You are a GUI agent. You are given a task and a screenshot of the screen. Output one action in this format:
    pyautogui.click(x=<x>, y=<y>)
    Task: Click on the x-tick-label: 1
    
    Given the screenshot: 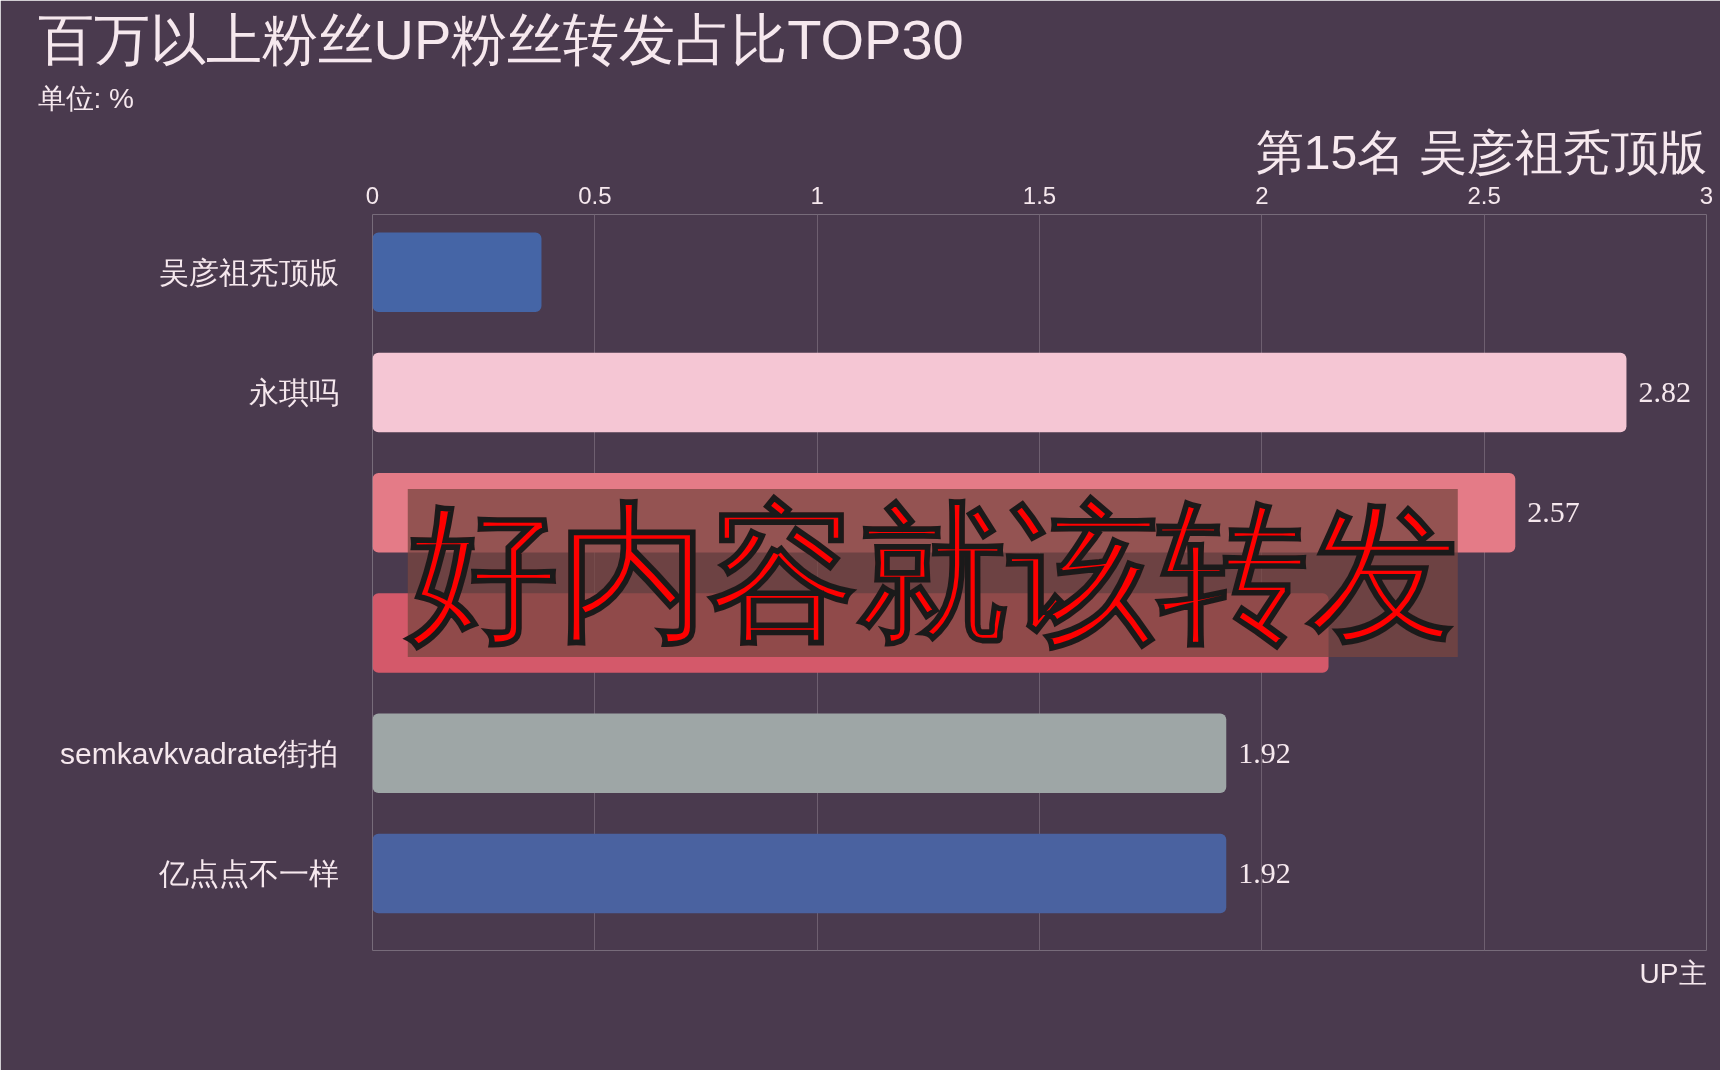 What is the action you would take?
    pyautogui.click(x=817, y=195)
    